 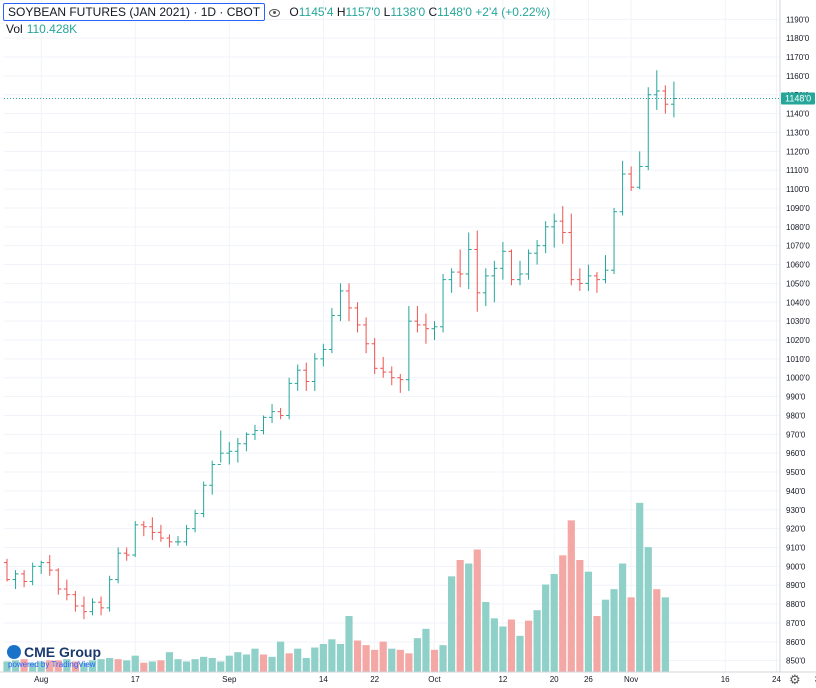 What do you see at coordinates (798, 208) in the screenshot?
I see `price-tick-label: 1090'0` at bounding box center [798, 208].